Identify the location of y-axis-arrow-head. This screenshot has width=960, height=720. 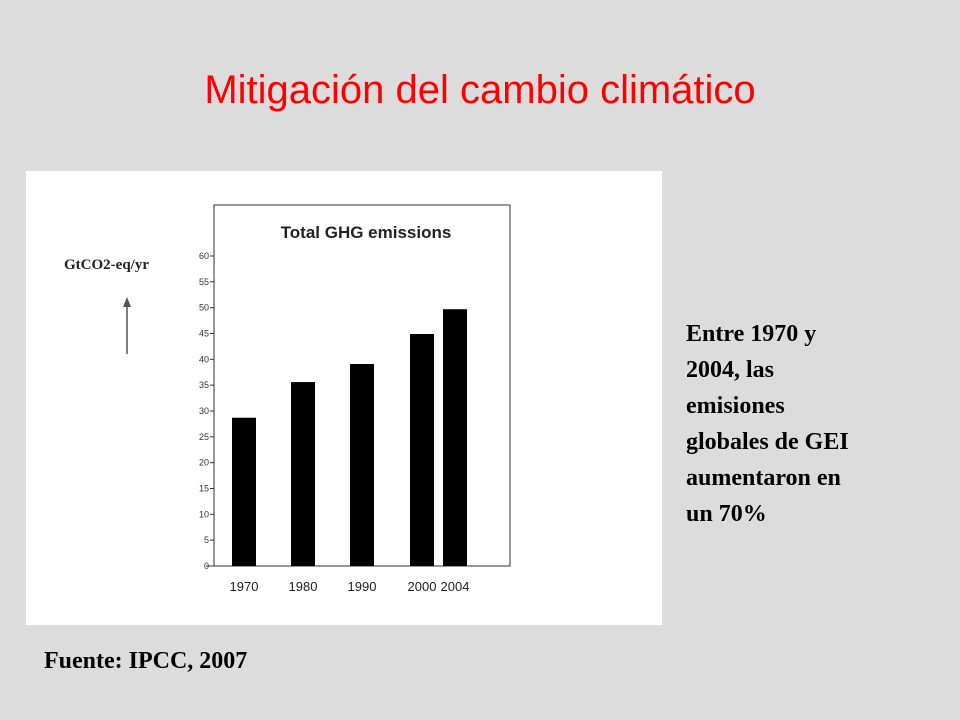
(127, 302).